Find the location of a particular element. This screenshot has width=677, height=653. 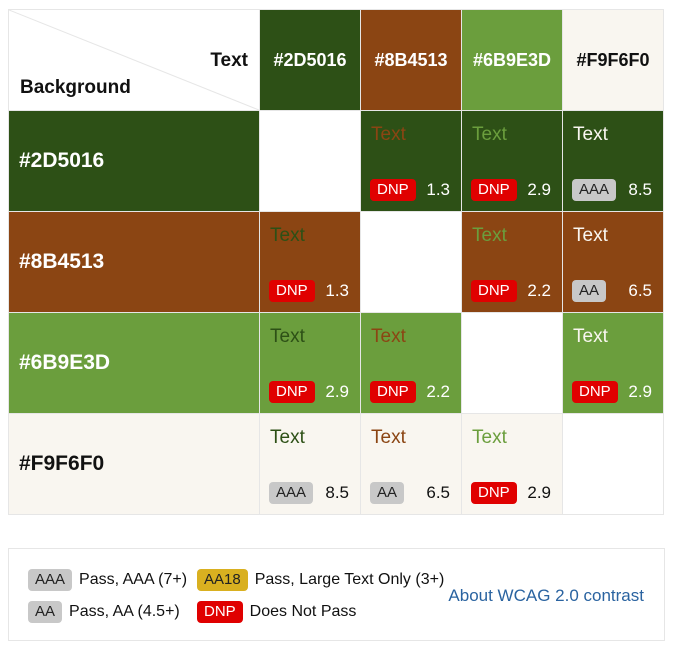

about-wcag-link: About WCAG 2.0 contrast is located at coordinates (546, 595).